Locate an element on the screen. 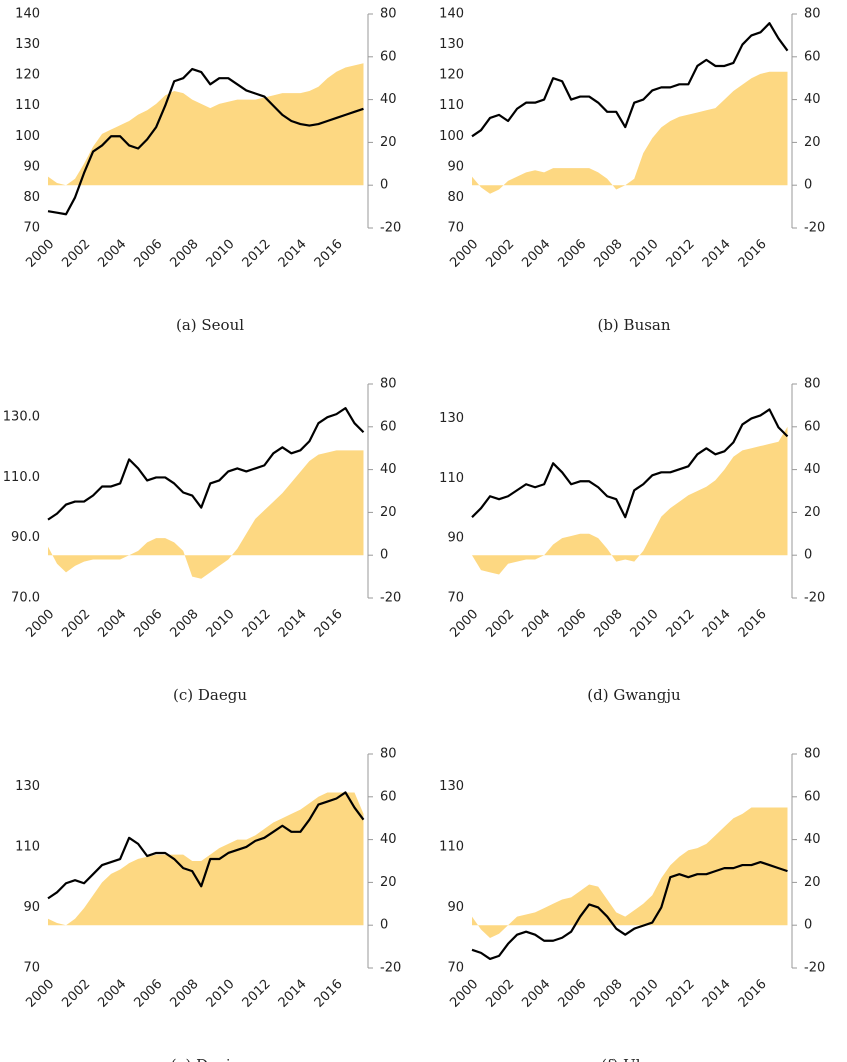  y-tick-label: 110.0 is located at coordinates (21, 477).